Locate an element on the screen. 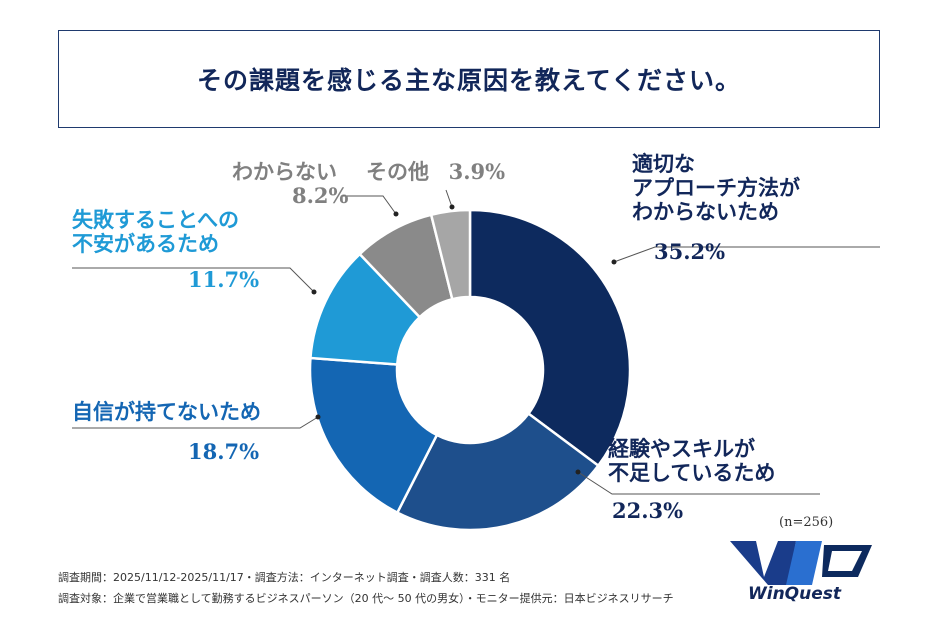  label-other-pct: 3.9% is located at coordinates (477, 171).